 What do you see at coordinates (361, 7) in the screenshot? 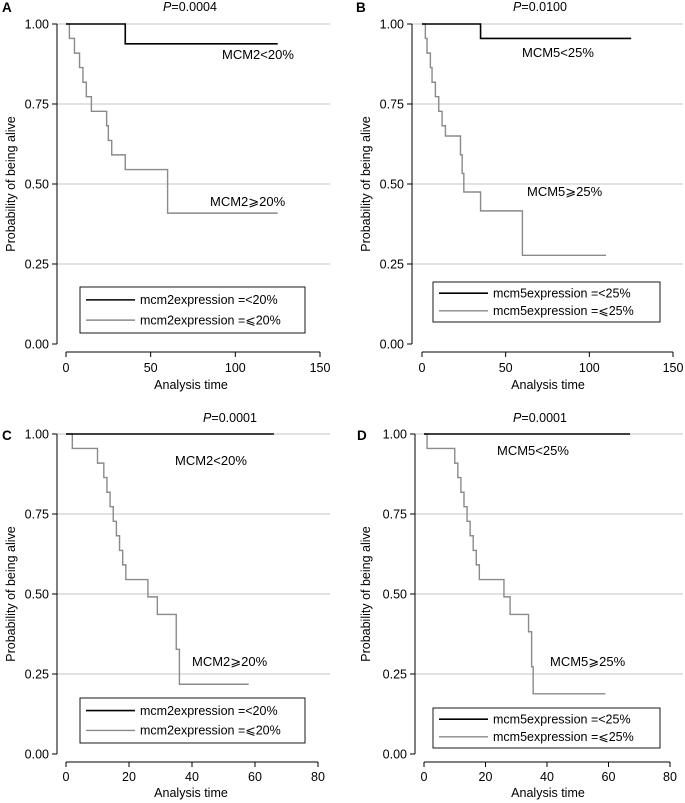
I see `panel-letter: B` at bounding box center [361, 7].